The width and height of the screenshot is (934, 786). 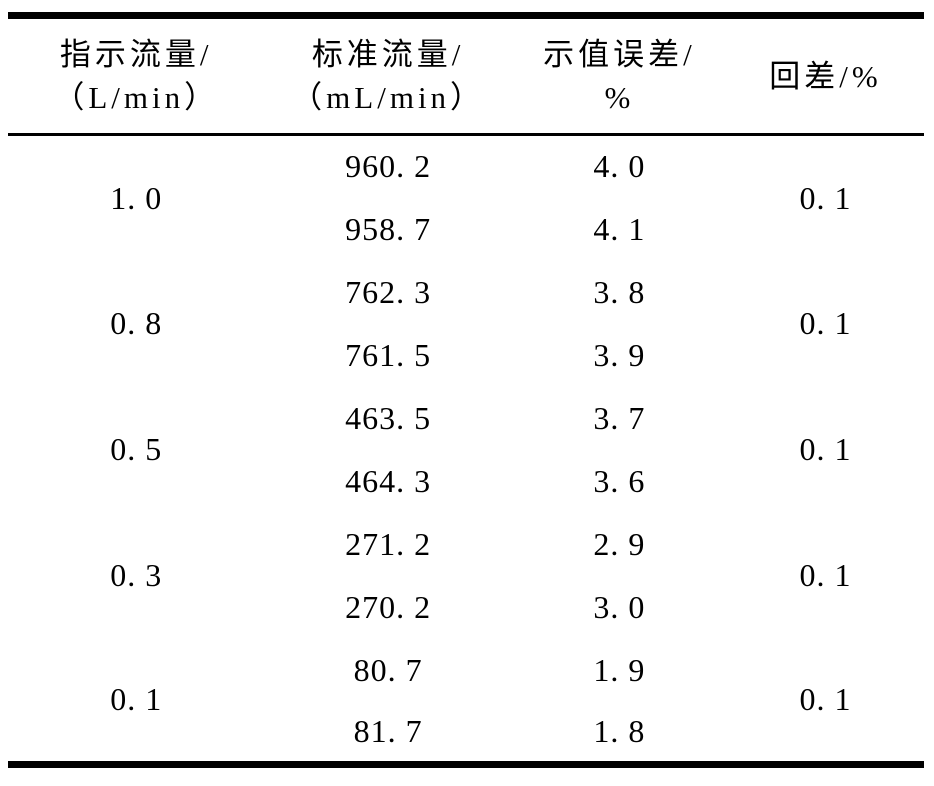 I want to click on header-line: 回差/%, so click(x=825, y=76).